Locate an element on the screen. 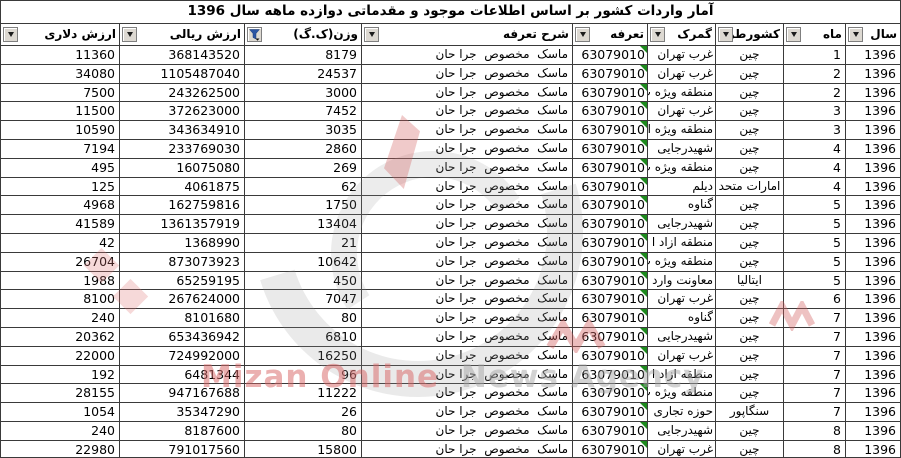 The width and height of the screenshot is (901, 458). cell-month: 1 is located at coordinates (814, 55).